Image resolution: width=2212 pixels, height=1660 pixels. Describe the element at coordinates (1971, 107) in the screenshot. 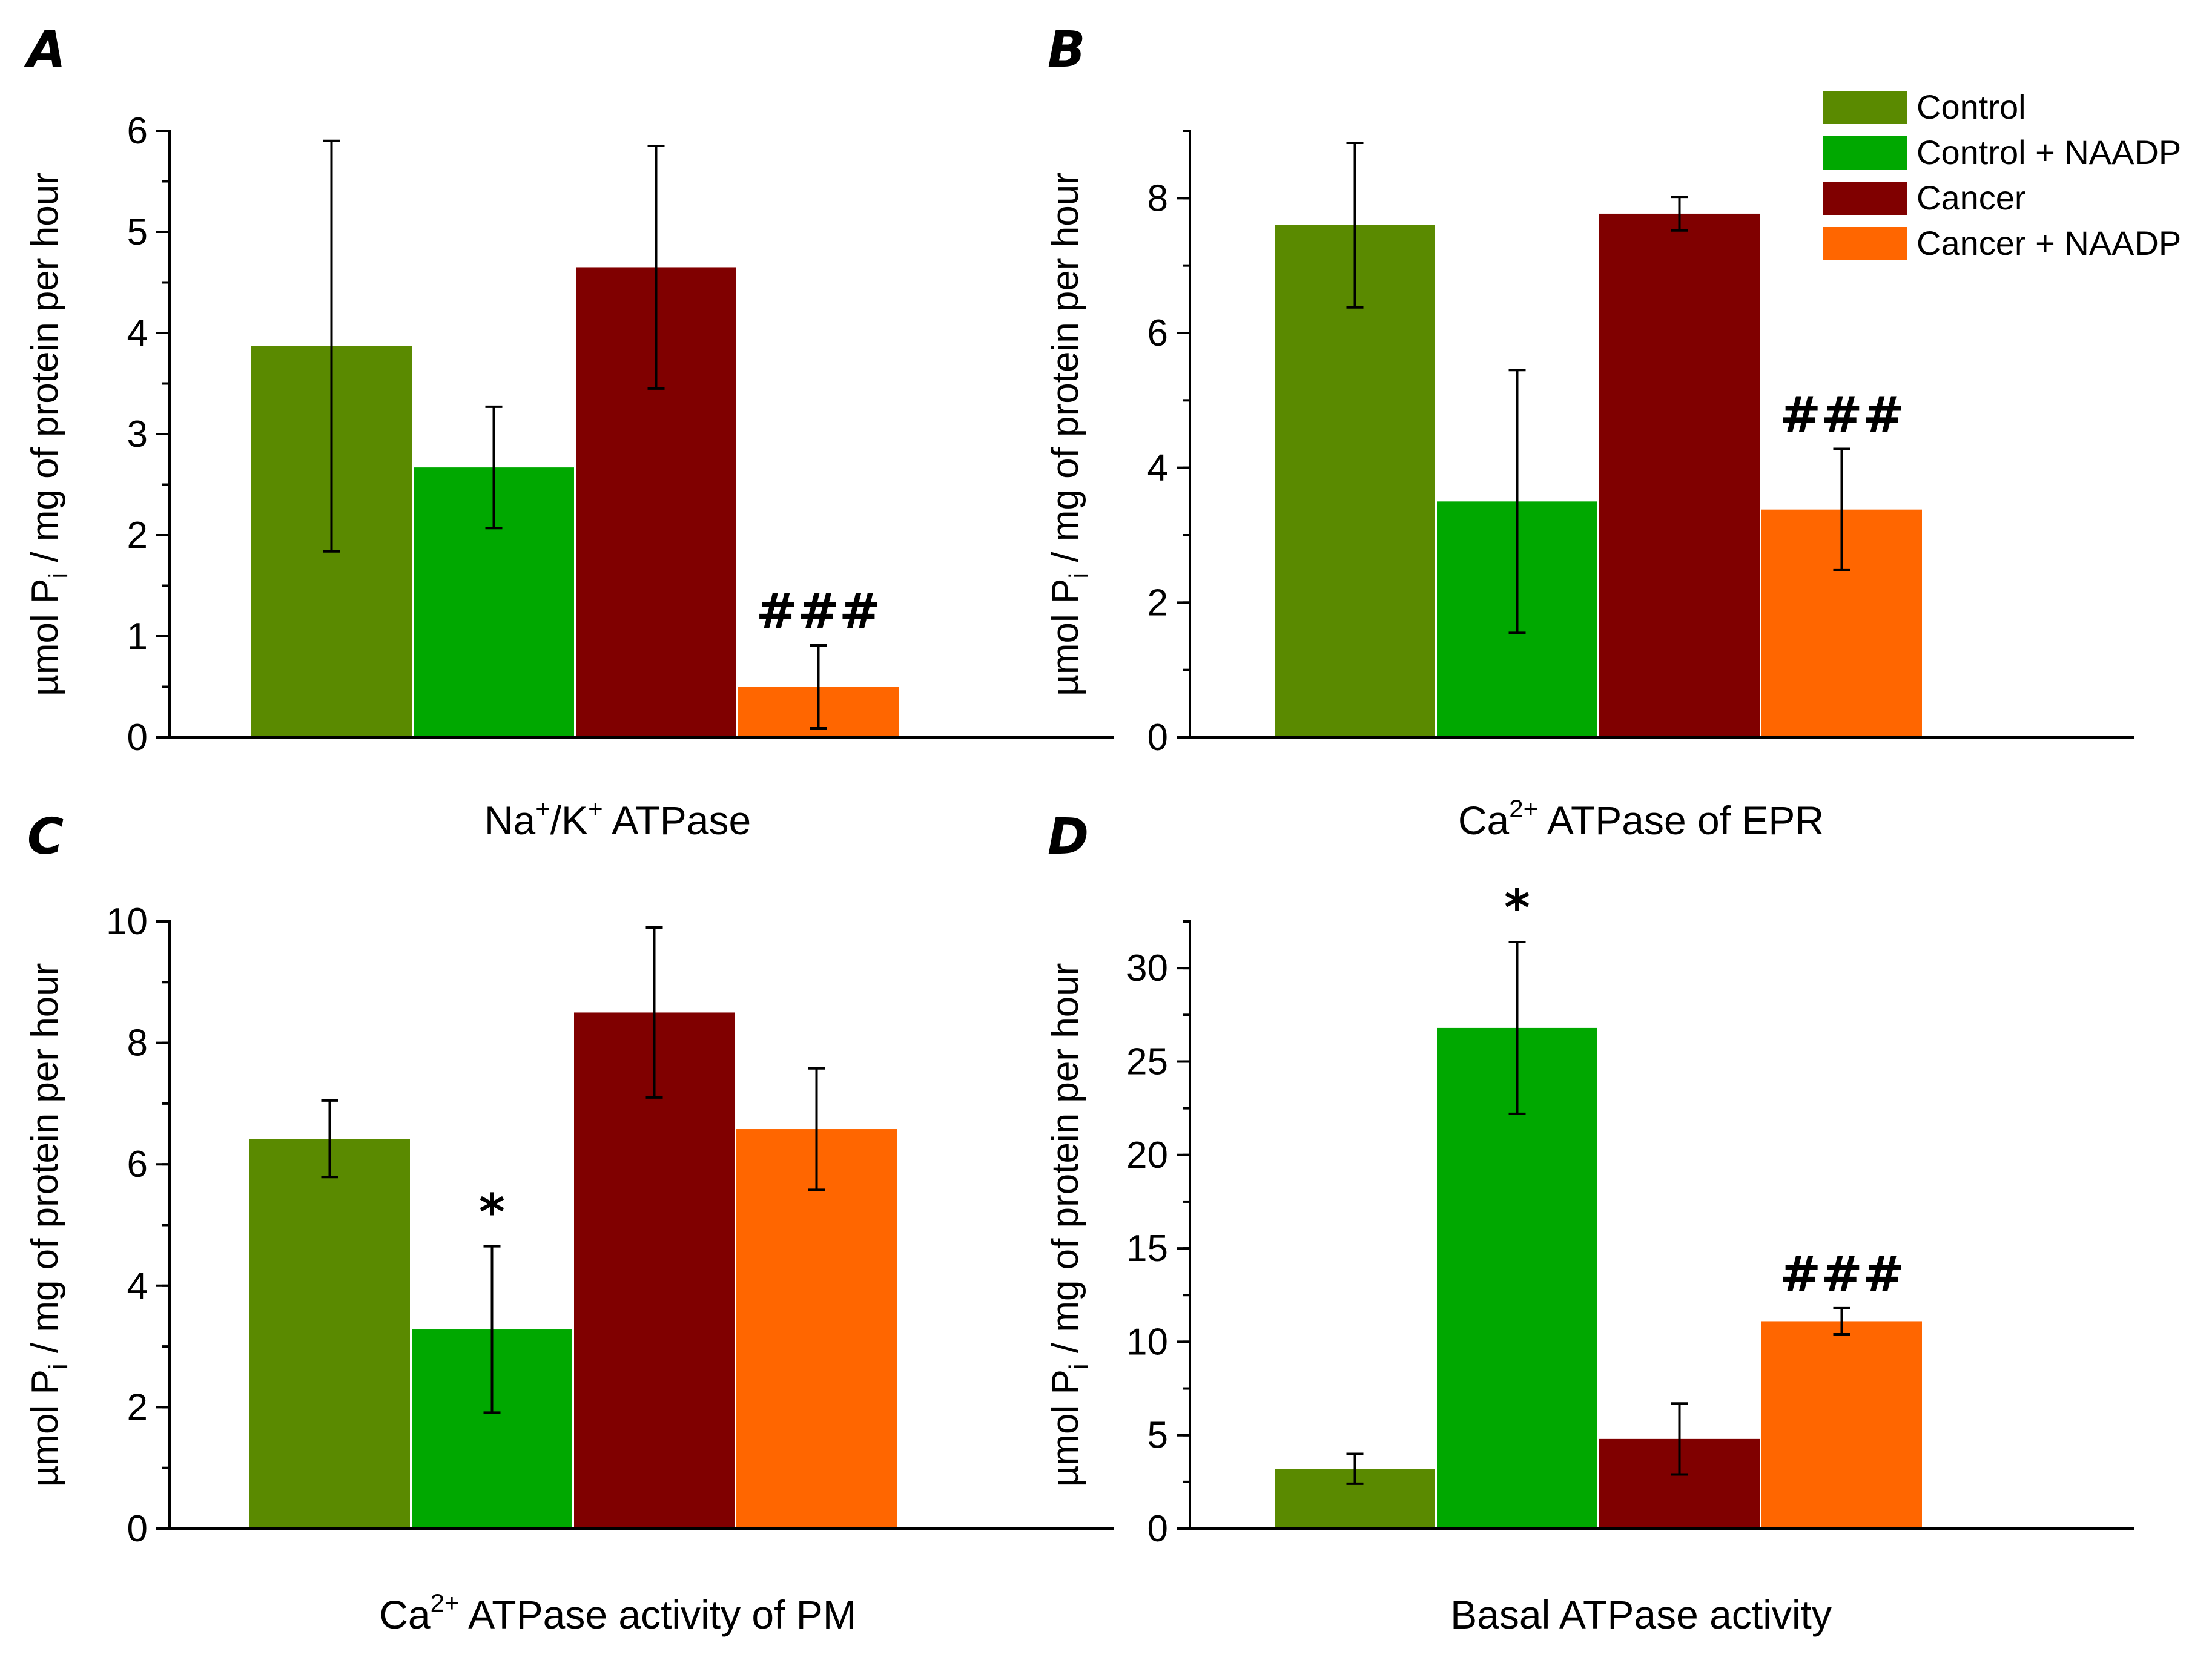

I see `legend-label: Control` at that location.